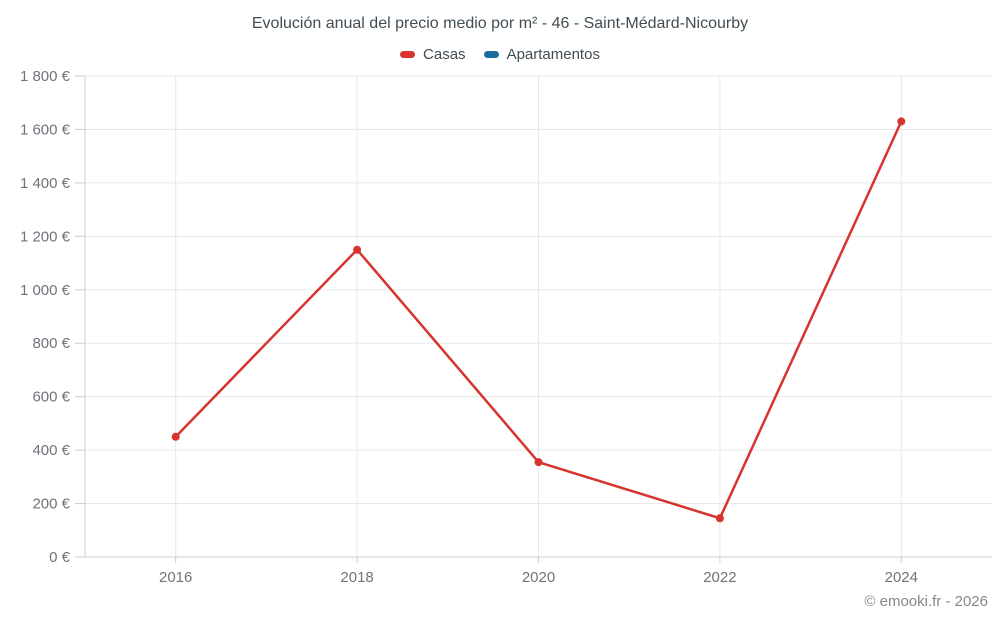 This screenshot has height=625, width=1000. Describe the element at coordinates (901, 121) in the screenshot. I see `data-point-casas-2024` at that location.